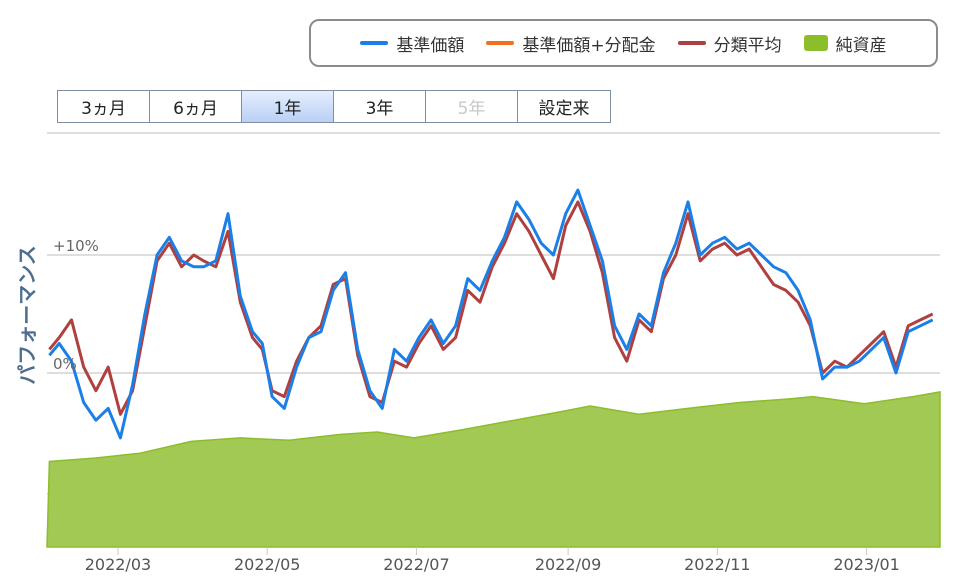  I want to click on x-tick-label-5: 2023/01, so click(866, 564).